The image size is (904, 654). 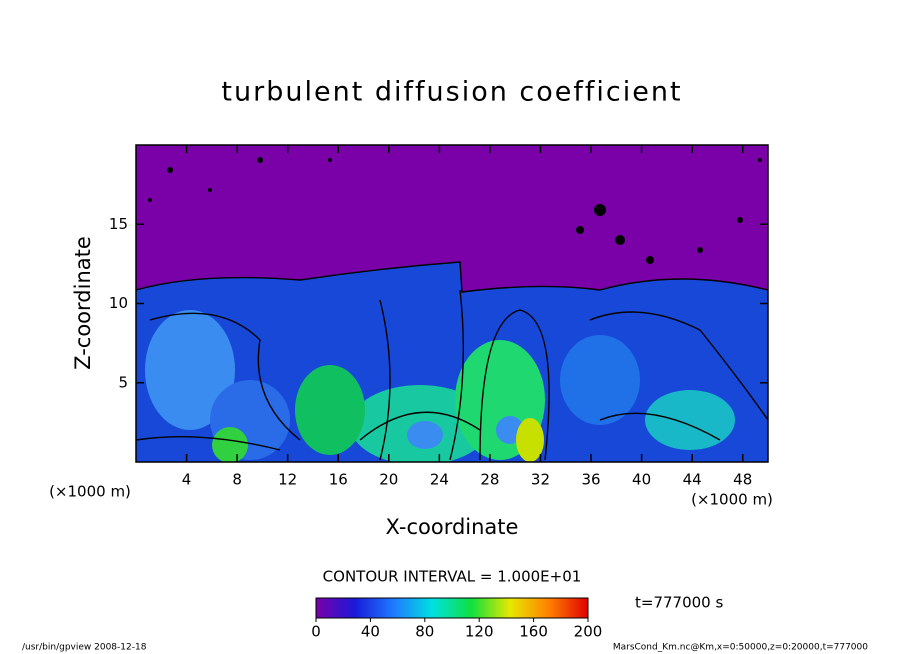 What do you see at coordinates (388, 480) in the screenshot?
I see `x-tick-label: 20` at bounding box center [388, 480].